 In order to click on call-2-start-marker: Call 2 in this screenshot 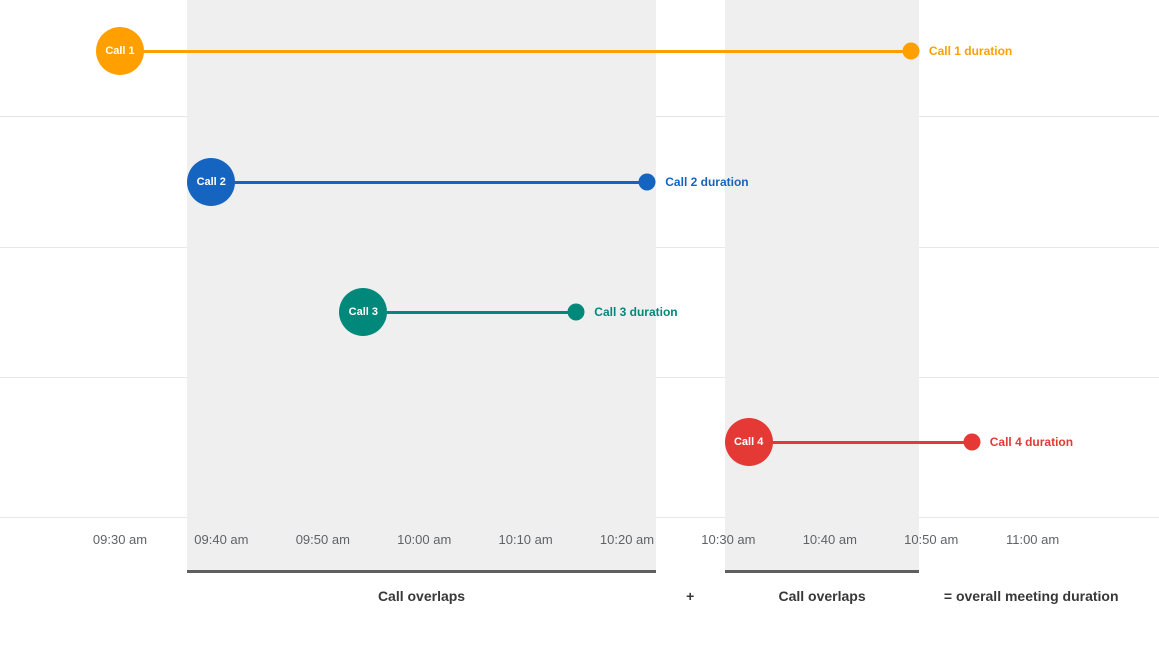, I will do `click(211, 182)`.